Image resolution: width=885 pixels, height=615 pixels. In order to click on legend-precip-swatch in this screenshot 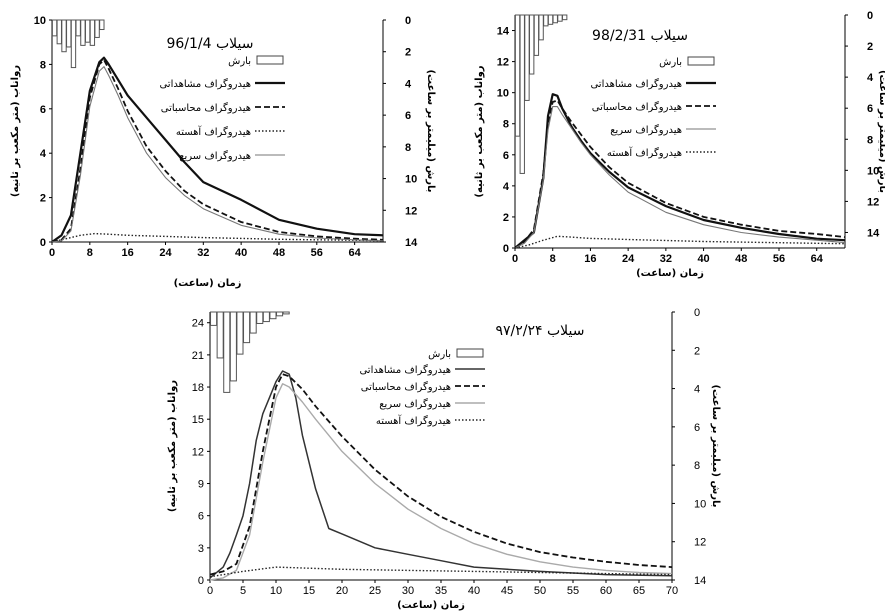, I will do `click(470, 353)`.